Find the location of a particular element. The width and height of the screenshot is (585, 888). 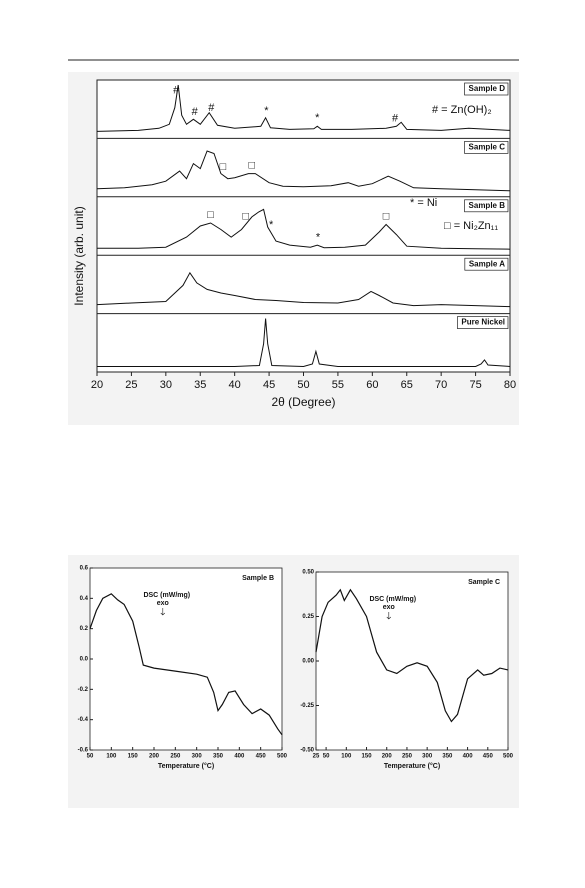

x-tick-label: 40 is located at coordinates (235, 385).